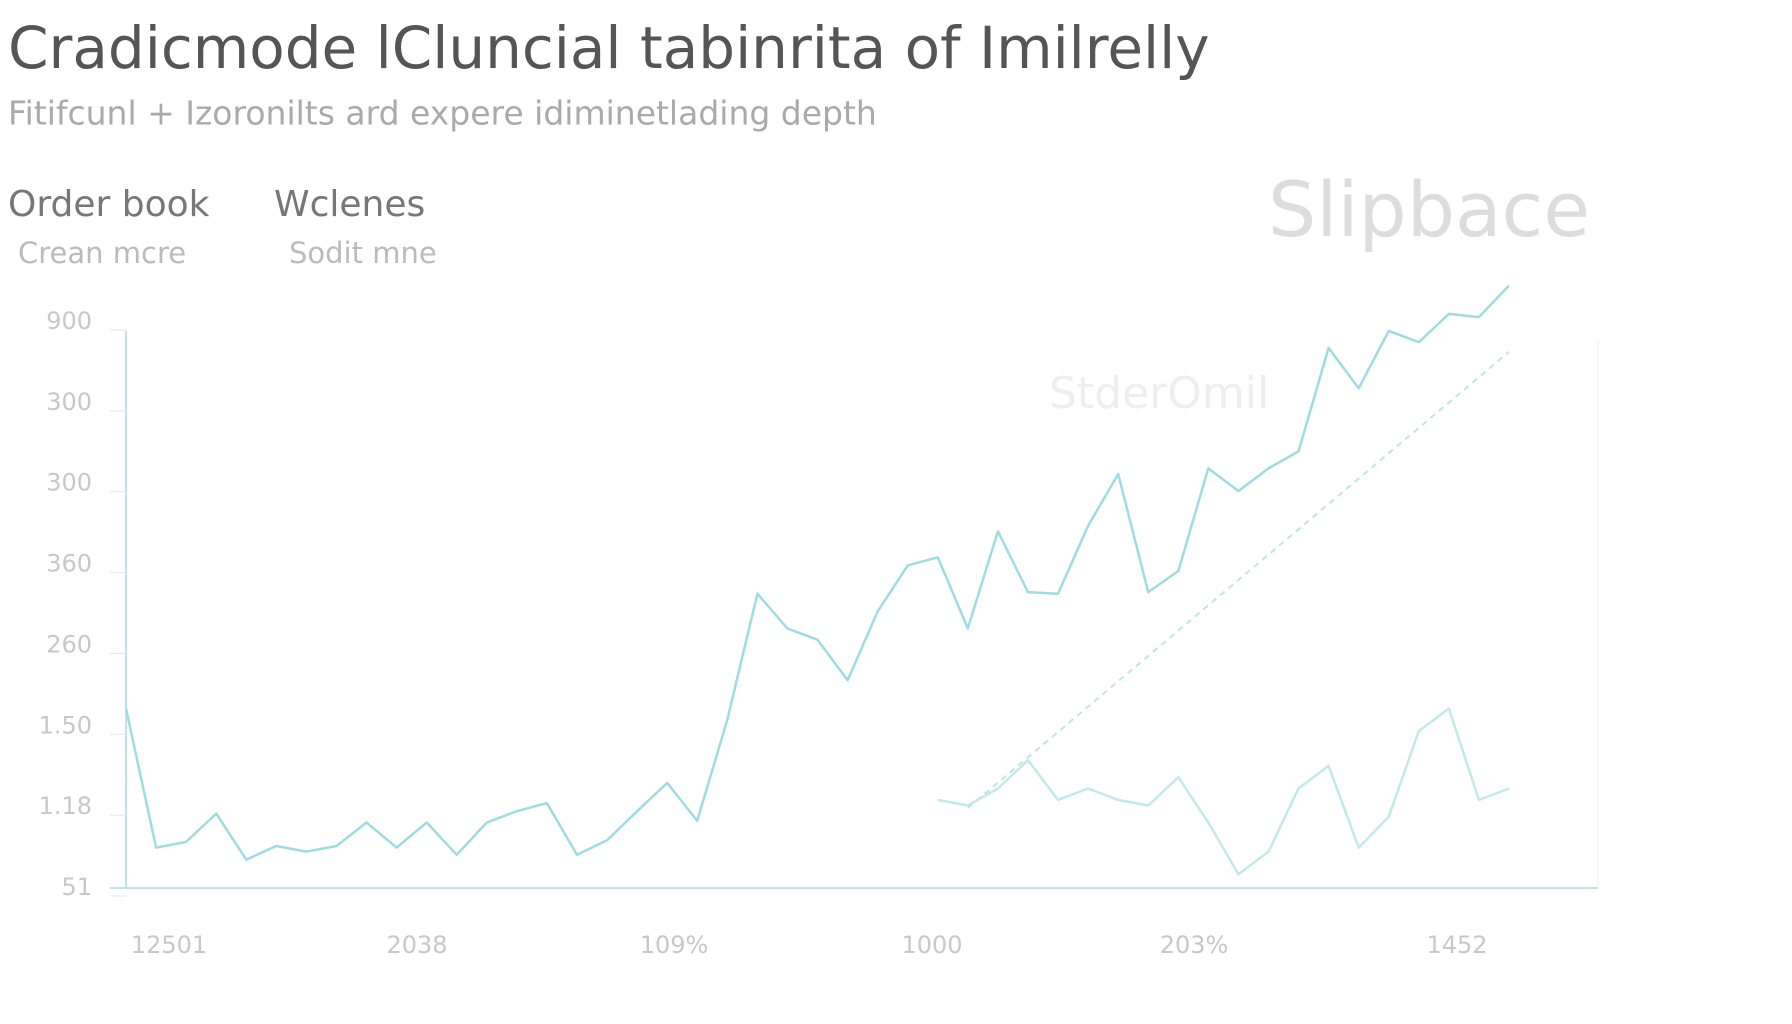 The width and height of the screenshot is (1792, 1024). What do you see at coordinates (1429, 209) in the screenshot?
I see `watermark: Slipbace` at bounding box center [1429, 209].